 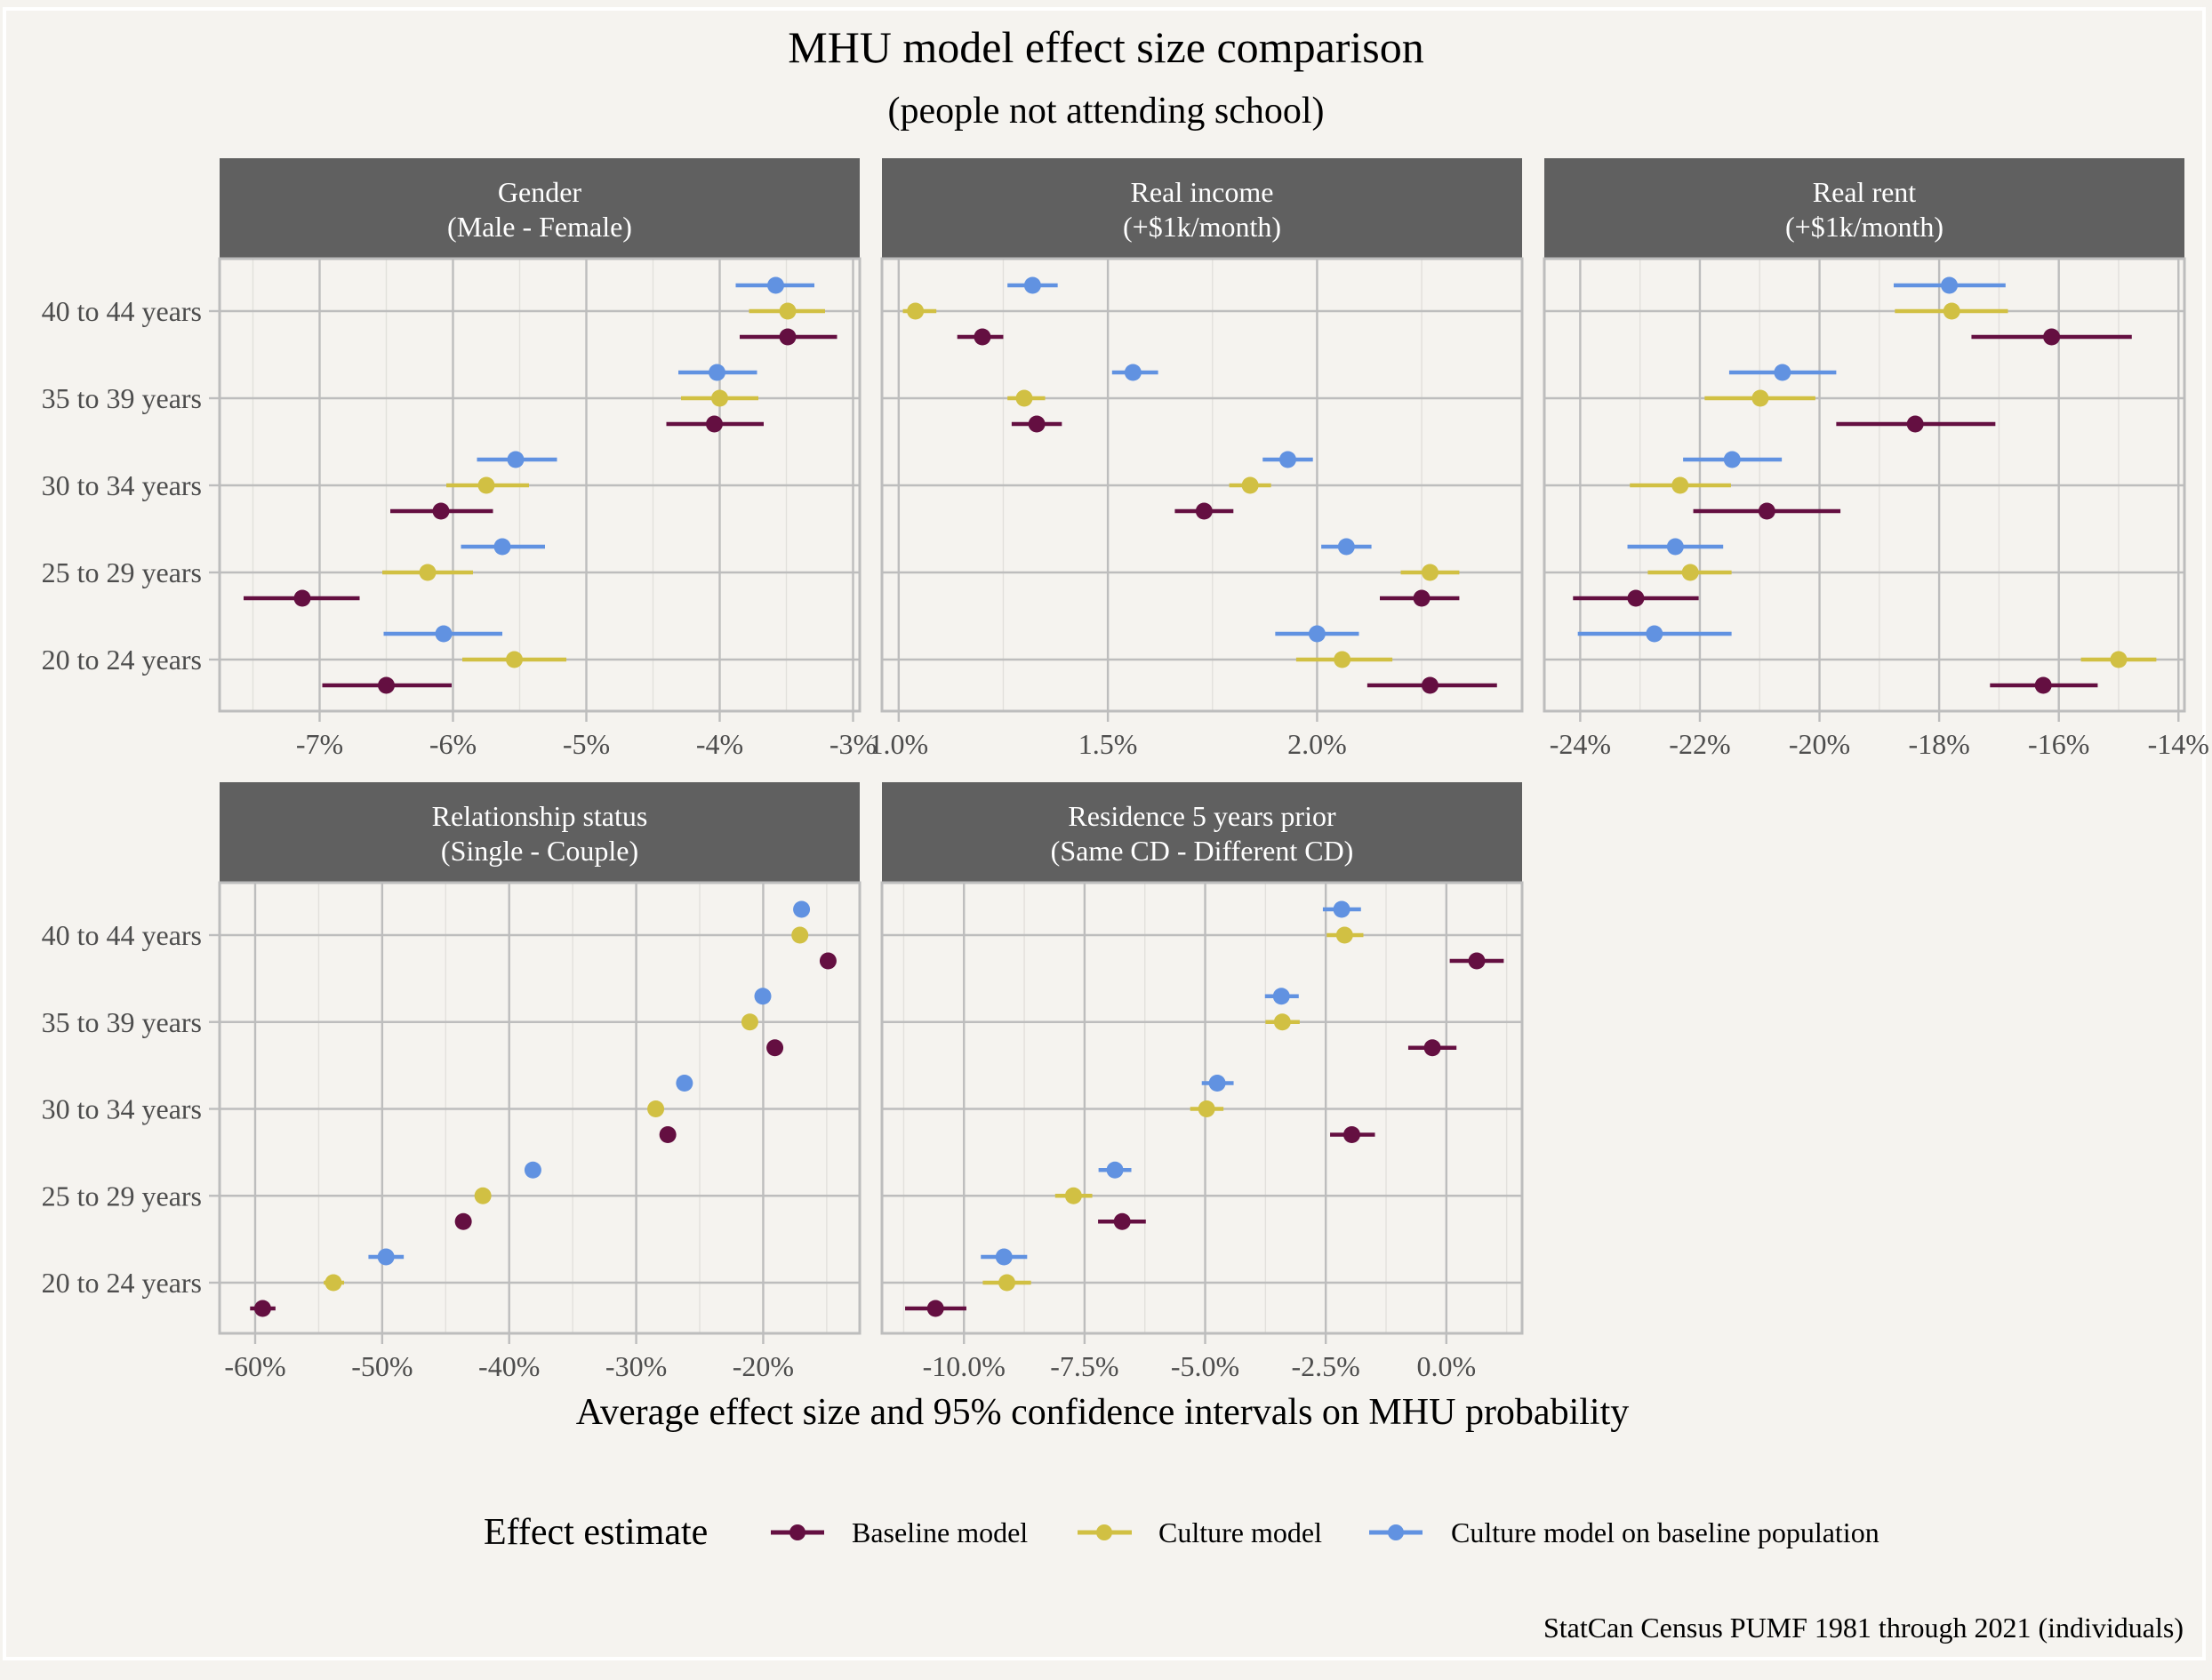 I want to click on chart-title: MHU model effect size comparison, so click(x=1106, y=47).